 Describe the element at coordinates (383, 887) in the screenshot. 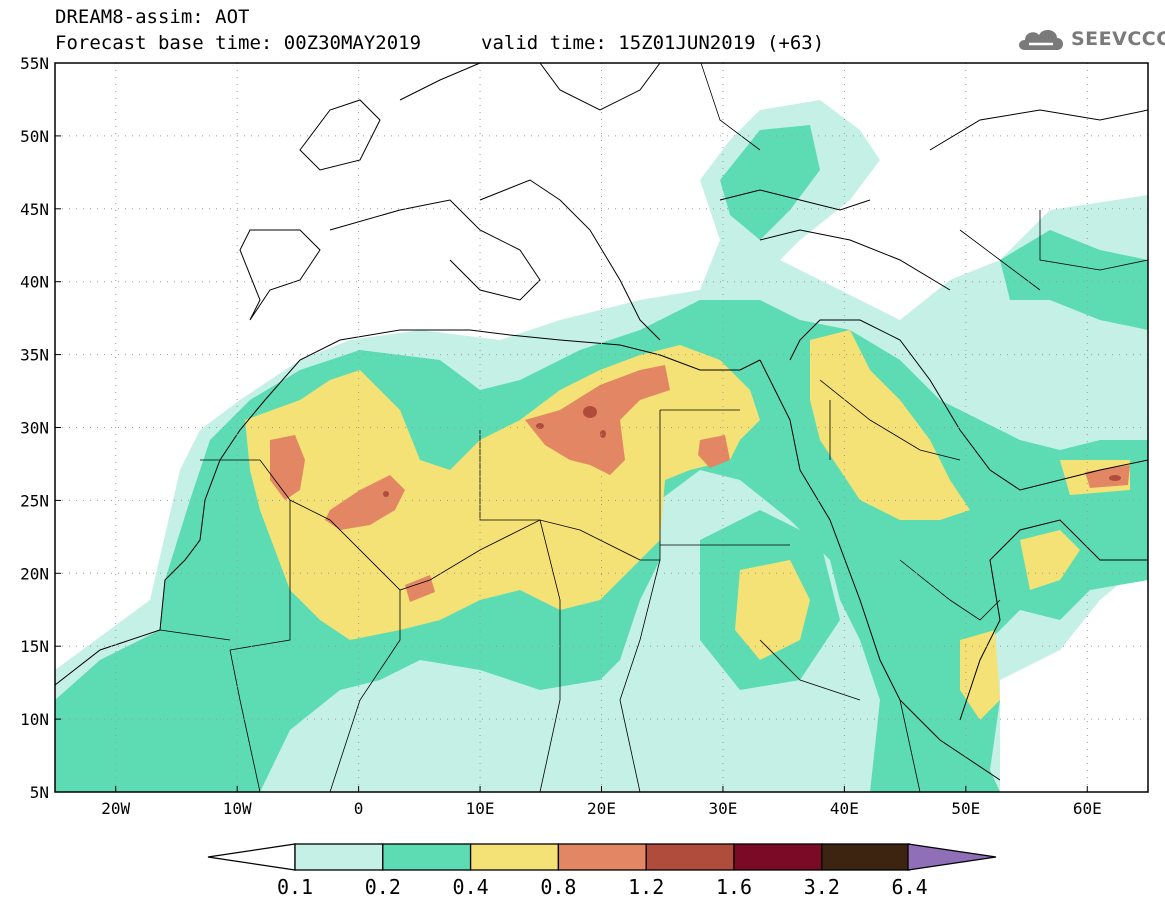

I see `legend-level-label: 0.2` at that location.